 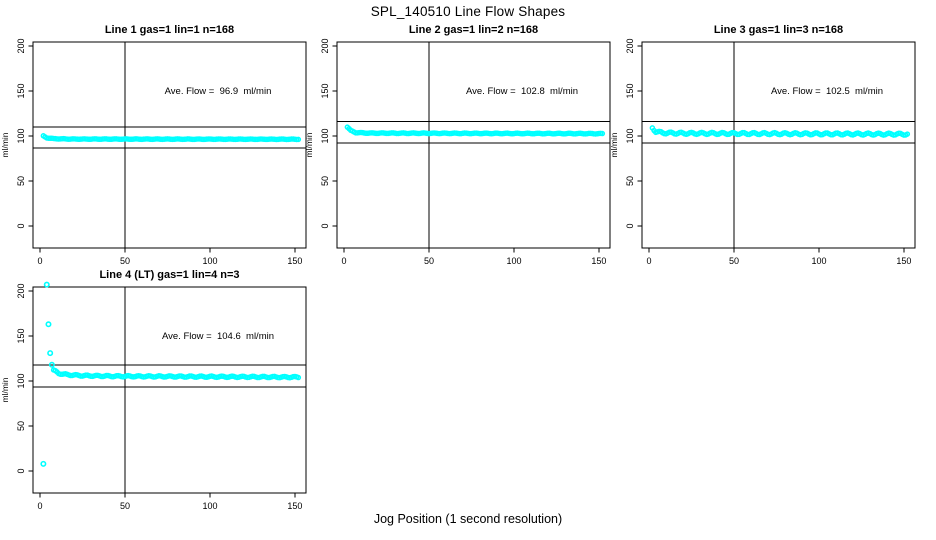 I want to click on panel-3-plot: 0 50 100 150 0 50 100 150 200 ml/min, so click(x=762, y=152).